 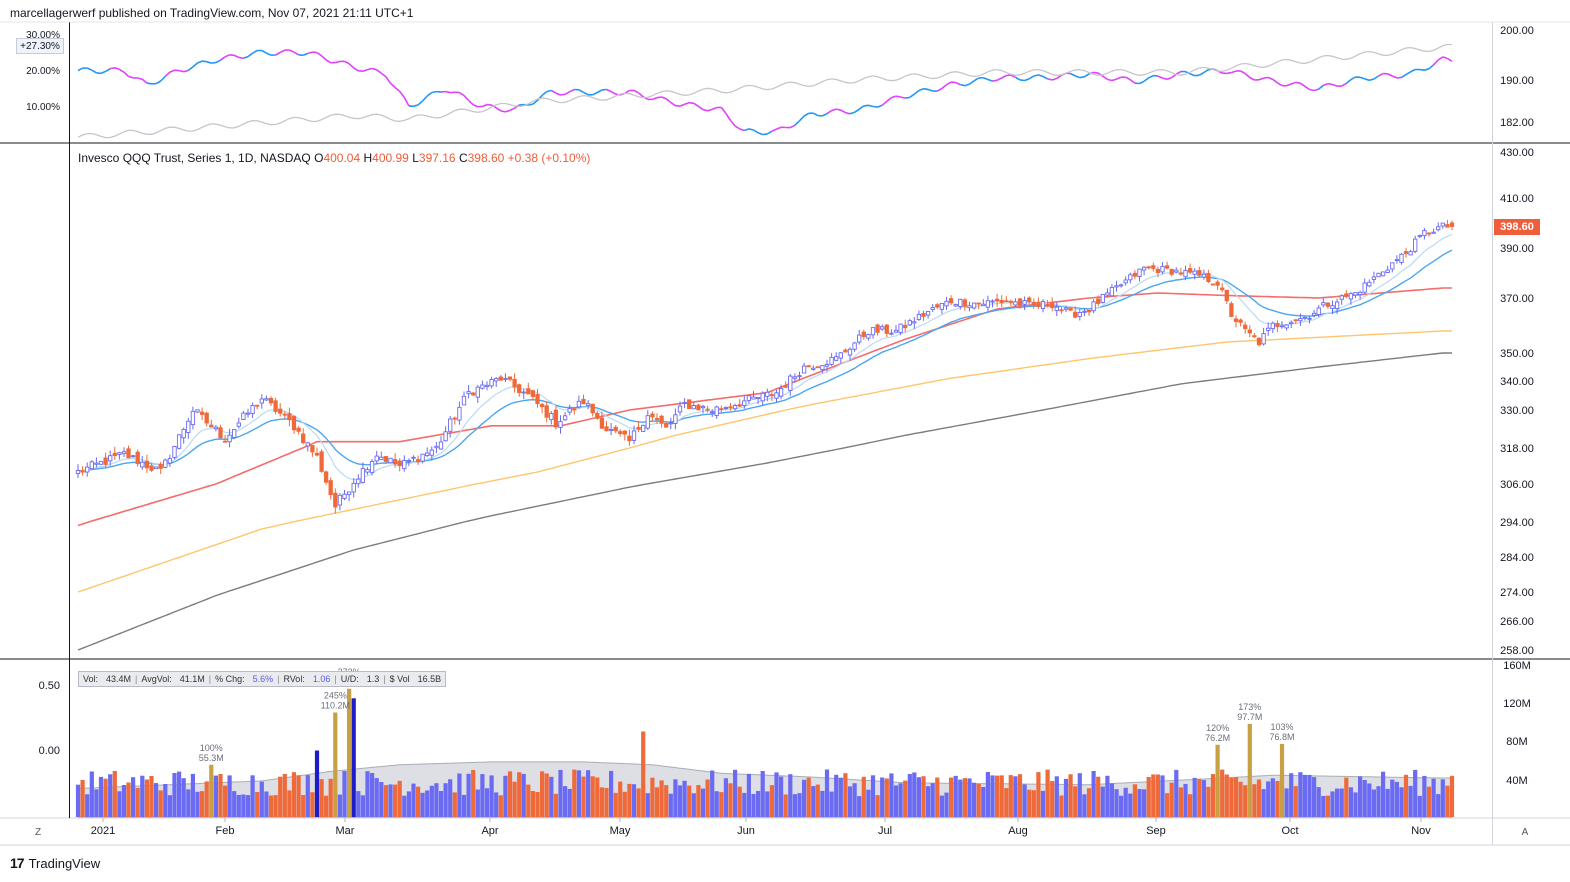 I want to click on tradingview-brand: 17 TradingView, so click(x=55, y=863).